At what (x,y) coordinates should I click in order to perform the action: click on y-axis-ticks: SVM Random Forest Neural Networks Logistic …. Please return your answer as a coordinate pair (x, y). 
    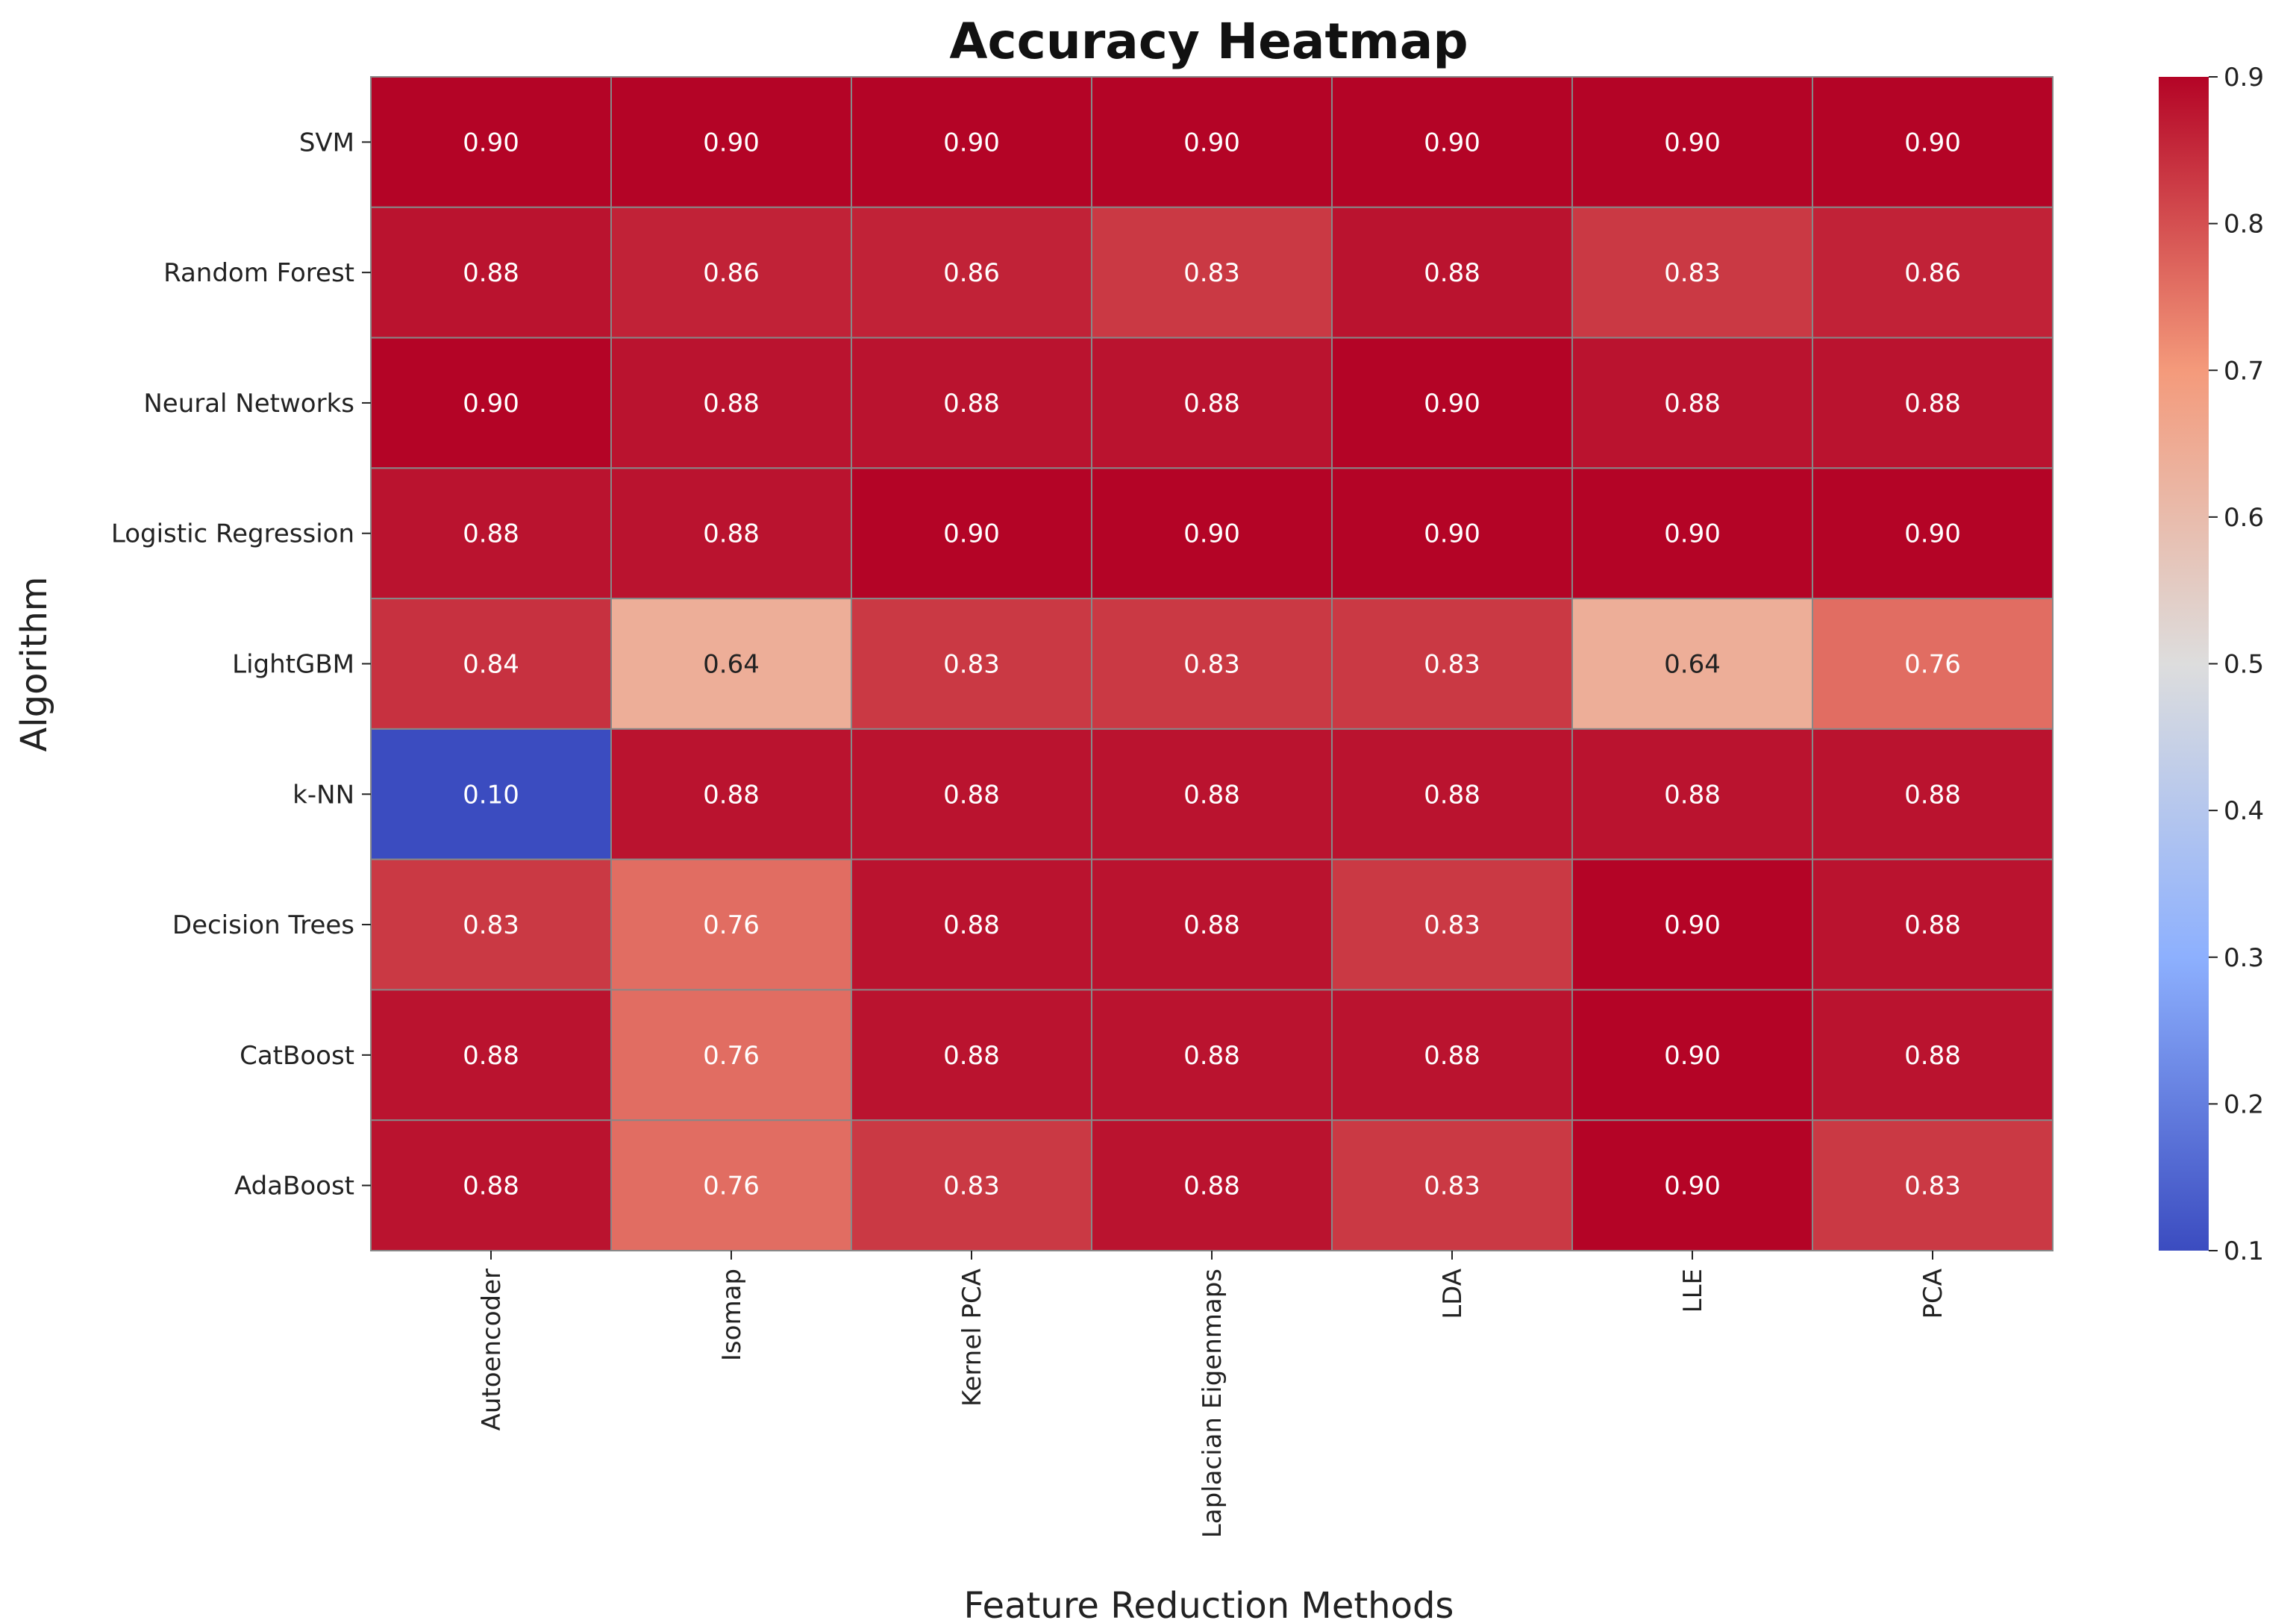
    Looking at the image, I should click on (241, 664).